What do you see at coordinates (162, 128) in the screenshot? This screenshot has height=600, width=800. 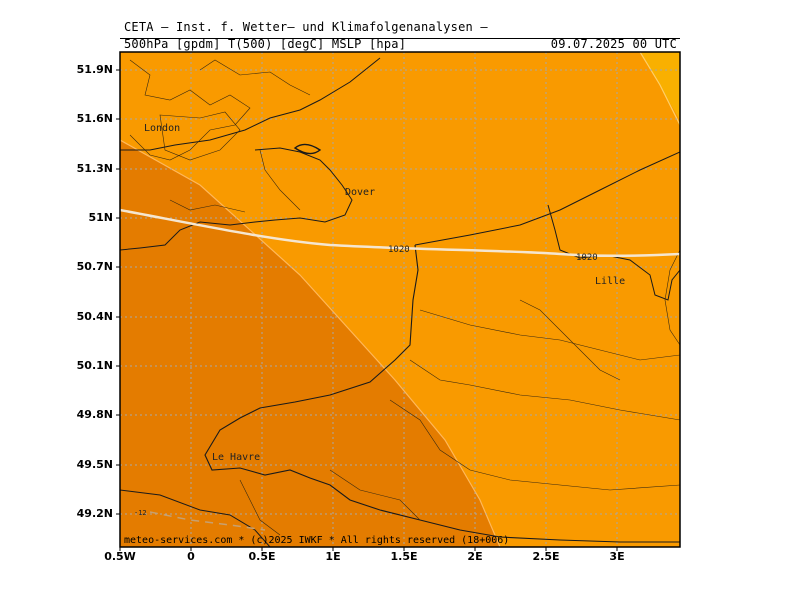 I see `place-label-london: London` at bounding box center [162, 128].